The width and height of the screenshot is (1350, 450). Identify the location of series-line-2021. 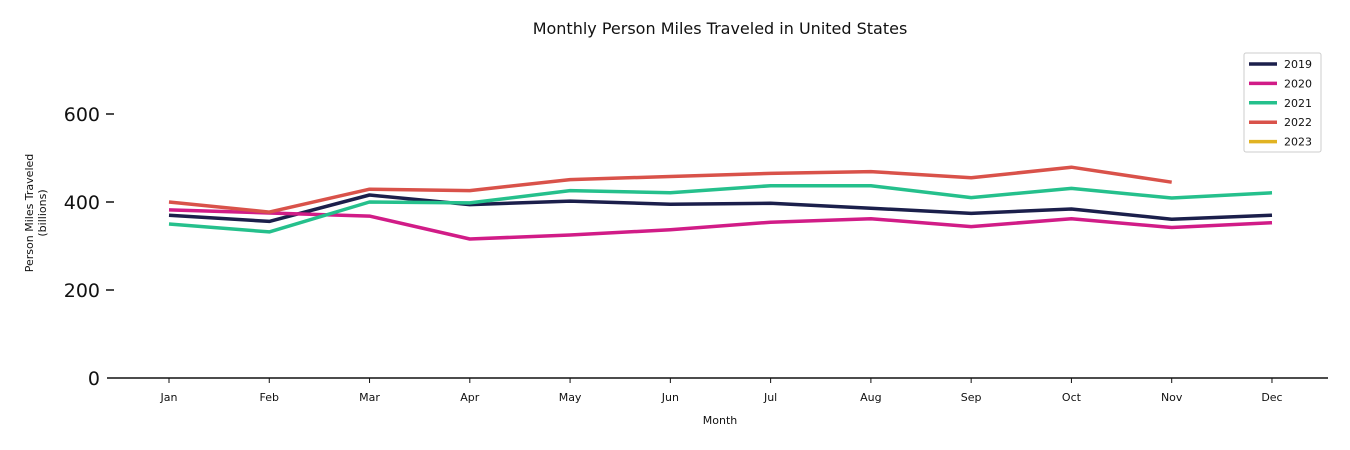
(720, 208).